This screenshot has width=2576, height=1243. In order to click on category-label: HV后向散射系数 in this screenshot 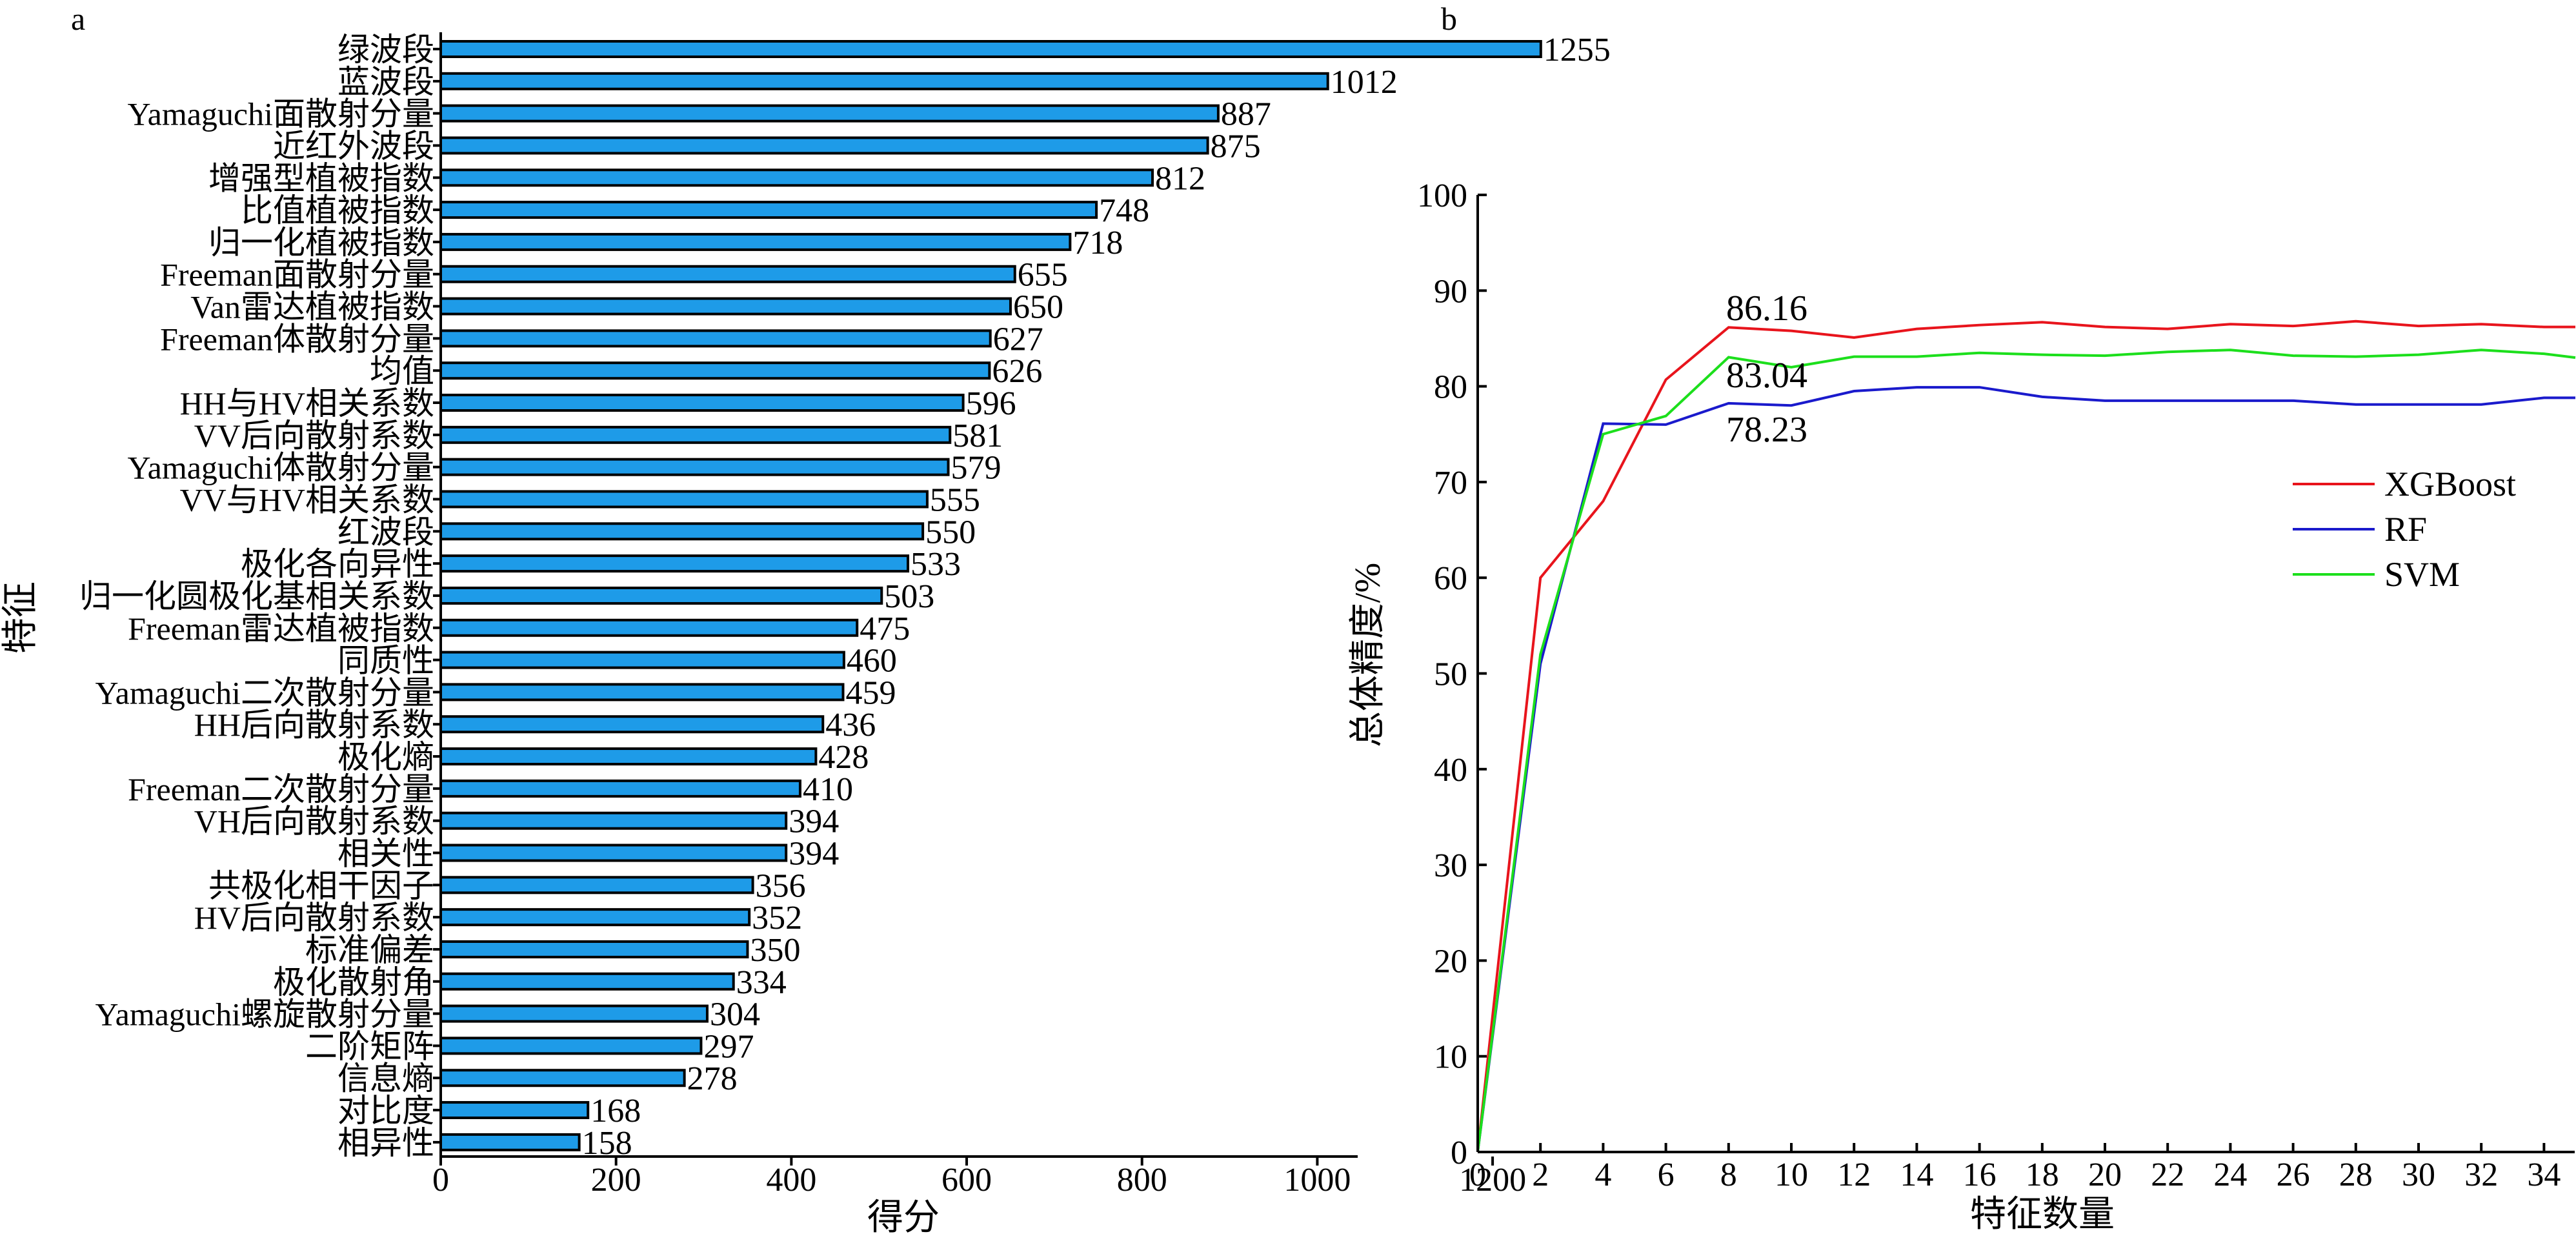, I will do `click(314, 918)`.